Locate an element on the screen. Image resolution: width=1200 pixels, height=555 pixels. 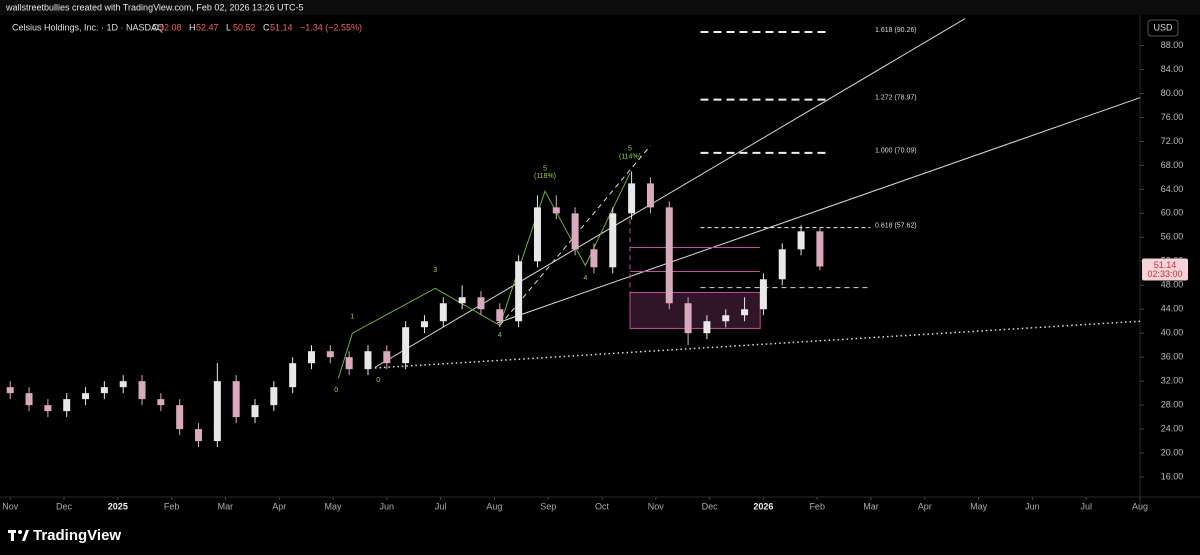
y-tick-label: 48.00 is located at coordinates (1172, 285).